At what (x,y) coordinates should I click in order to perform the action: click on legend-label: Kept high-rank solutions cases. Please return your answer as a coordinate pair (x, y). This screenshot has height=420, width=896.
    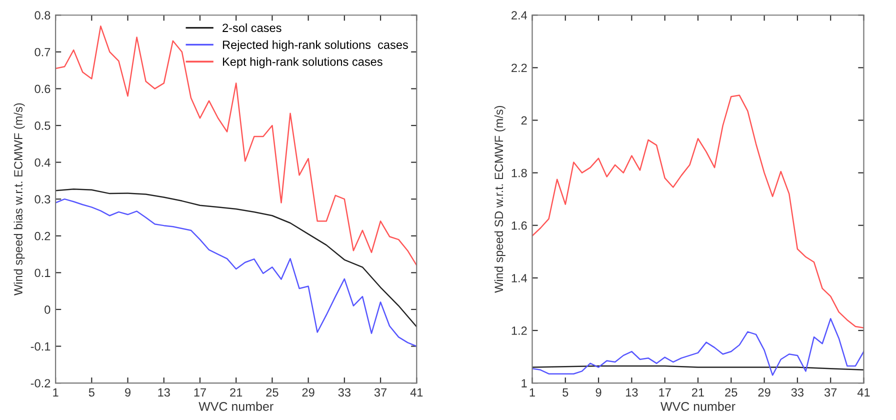
    Looking at the image, I should click on (302, 62).